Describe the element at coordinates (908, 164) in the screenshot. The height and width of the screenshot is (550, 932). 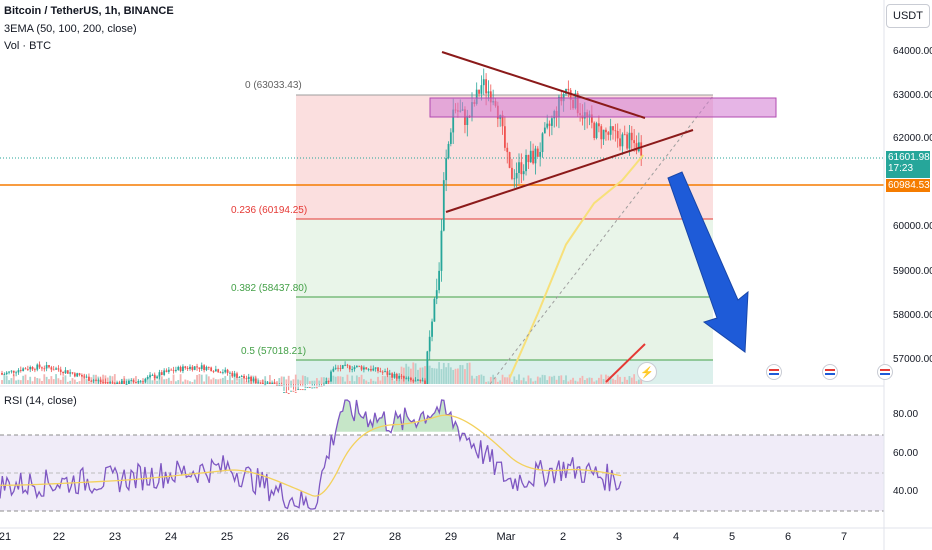
I see `current-price-tag: 61601.98 17:23` at that location.